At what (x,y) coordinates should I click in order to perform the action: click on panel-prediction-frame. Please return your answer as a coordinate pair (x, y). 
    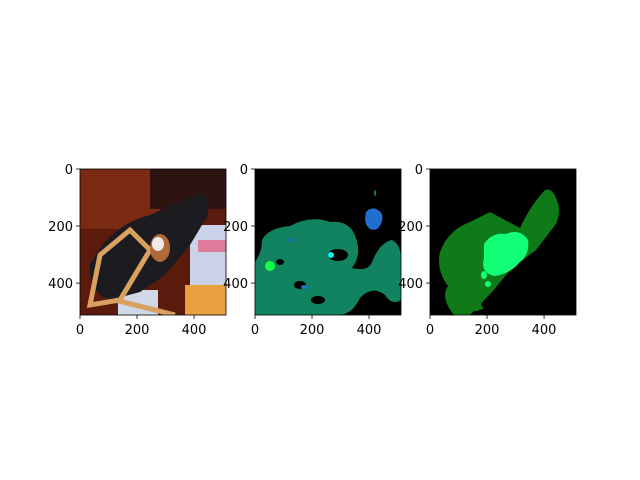
    Looking at the image, I should click on (328, 242).